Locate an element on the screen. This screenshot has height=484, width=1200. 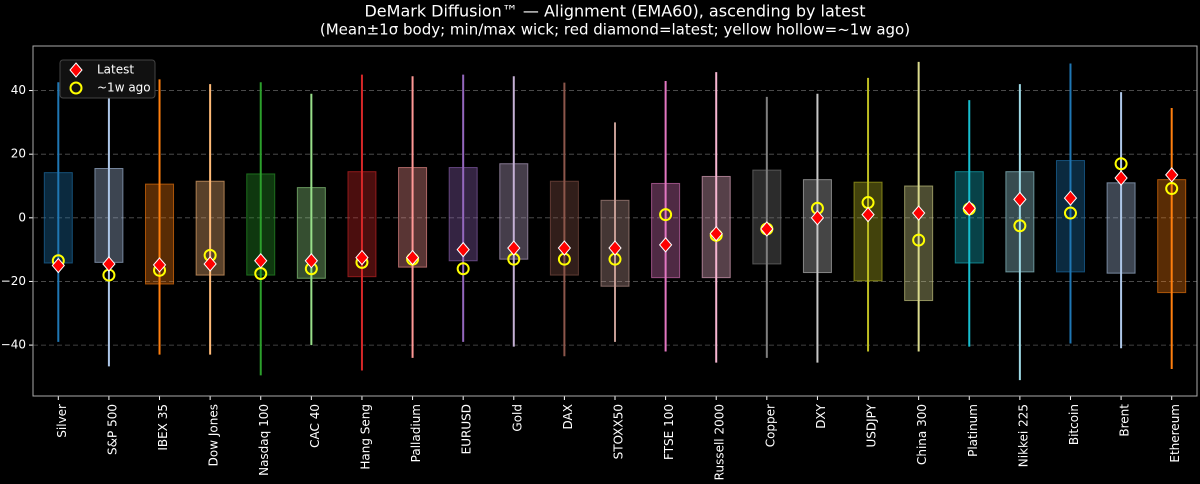
x-tick-label: Platinum is located at coordinates (973, 430).